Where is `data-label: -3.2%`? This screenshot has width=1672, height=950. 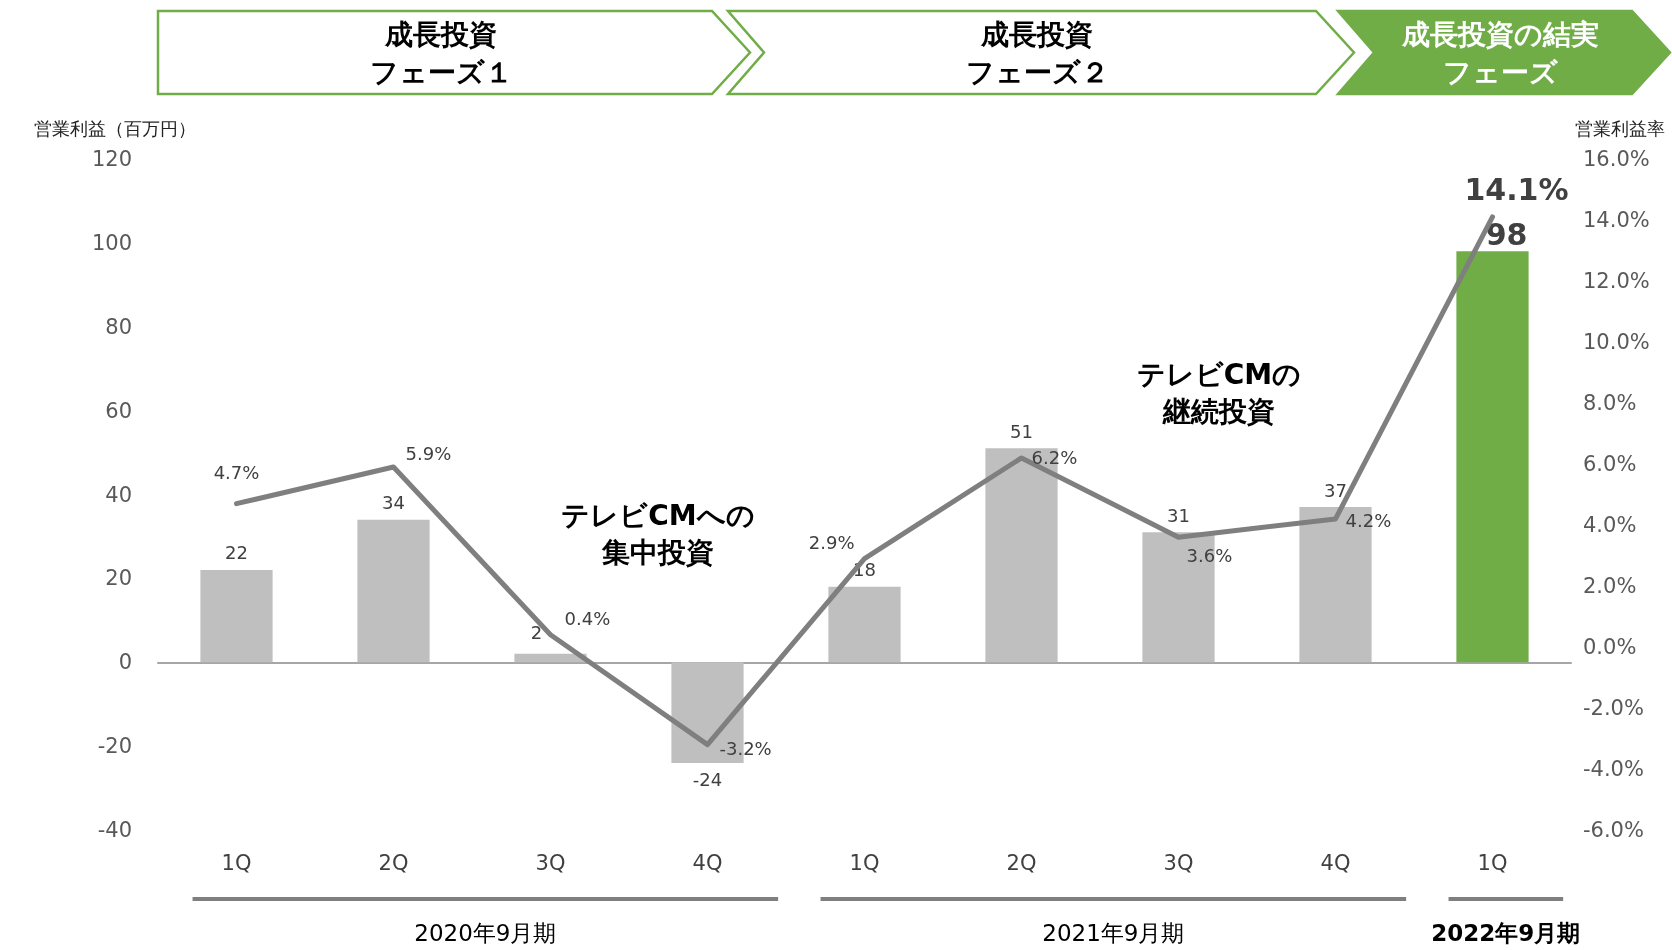 data-label: -3.2% is located at coordinates (745, 749).